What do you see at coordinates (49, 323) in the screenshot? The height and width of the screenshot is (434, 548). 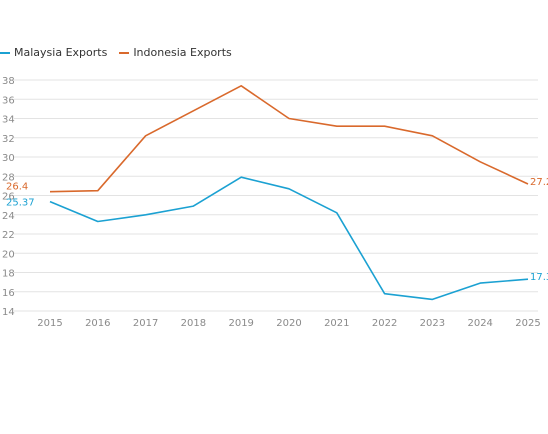 I see `x-tick-label: 2015` at bounding box center [49, 323].